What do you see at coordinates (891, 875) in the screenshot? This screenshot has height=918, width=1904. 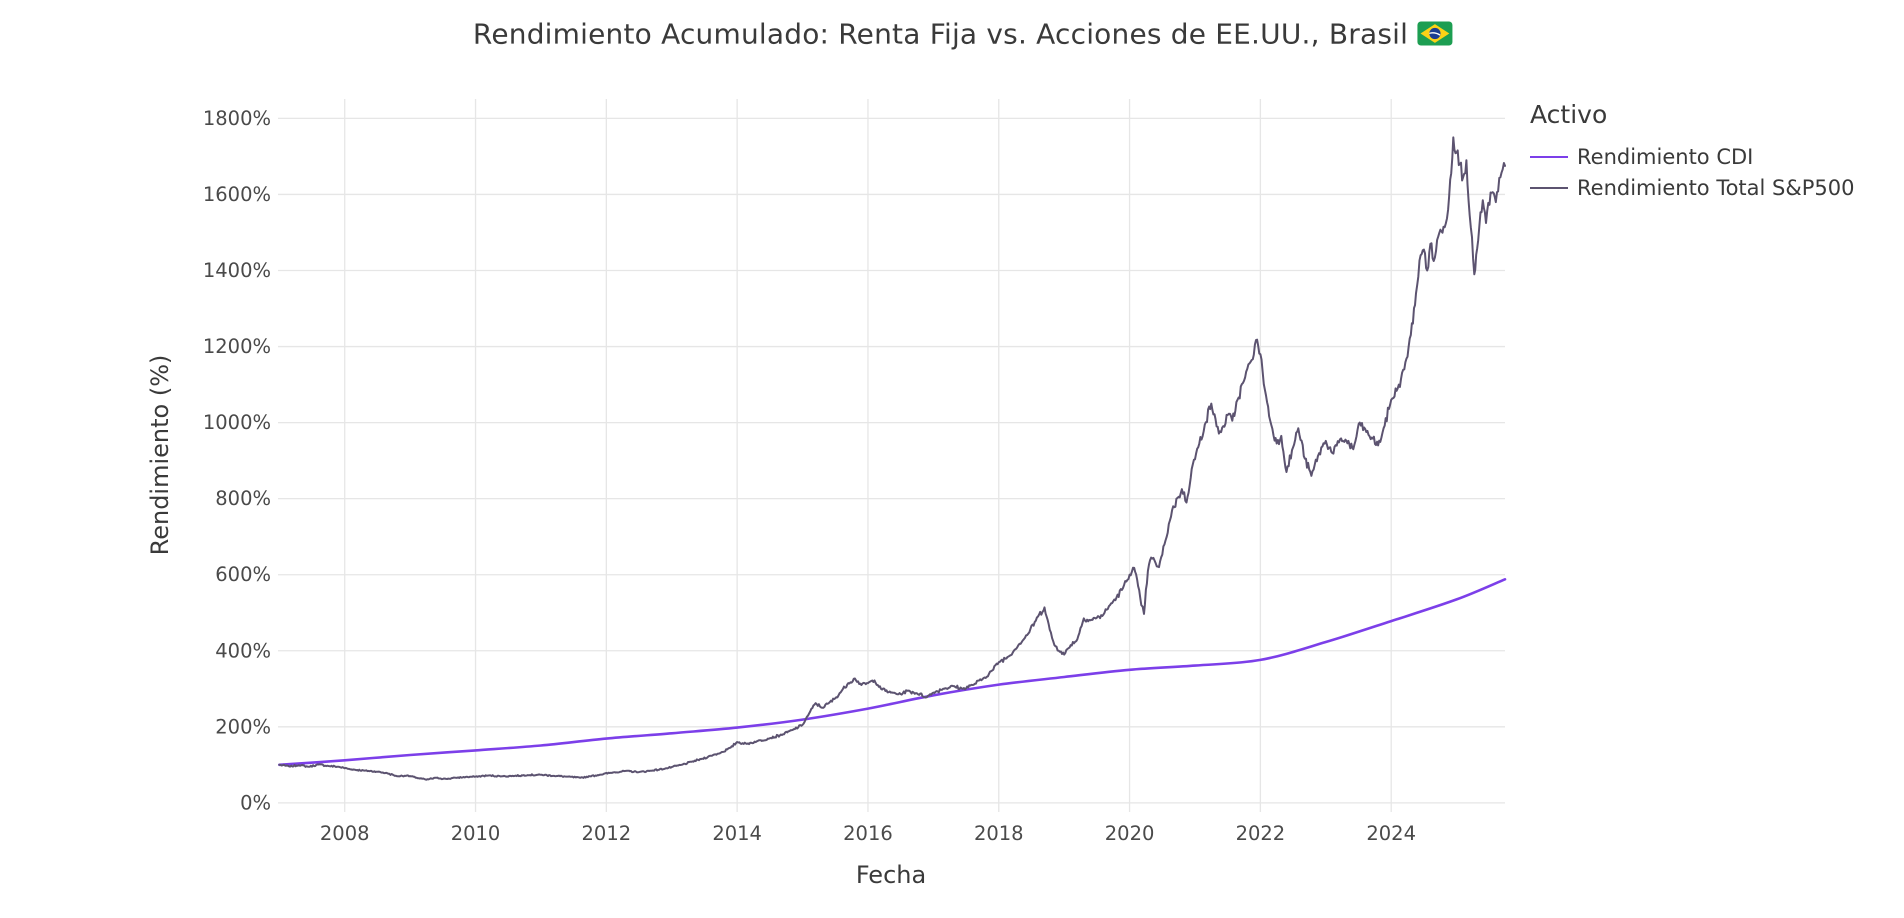 I see `x-axis-title: Fecha` at bounding box center [891, 875].